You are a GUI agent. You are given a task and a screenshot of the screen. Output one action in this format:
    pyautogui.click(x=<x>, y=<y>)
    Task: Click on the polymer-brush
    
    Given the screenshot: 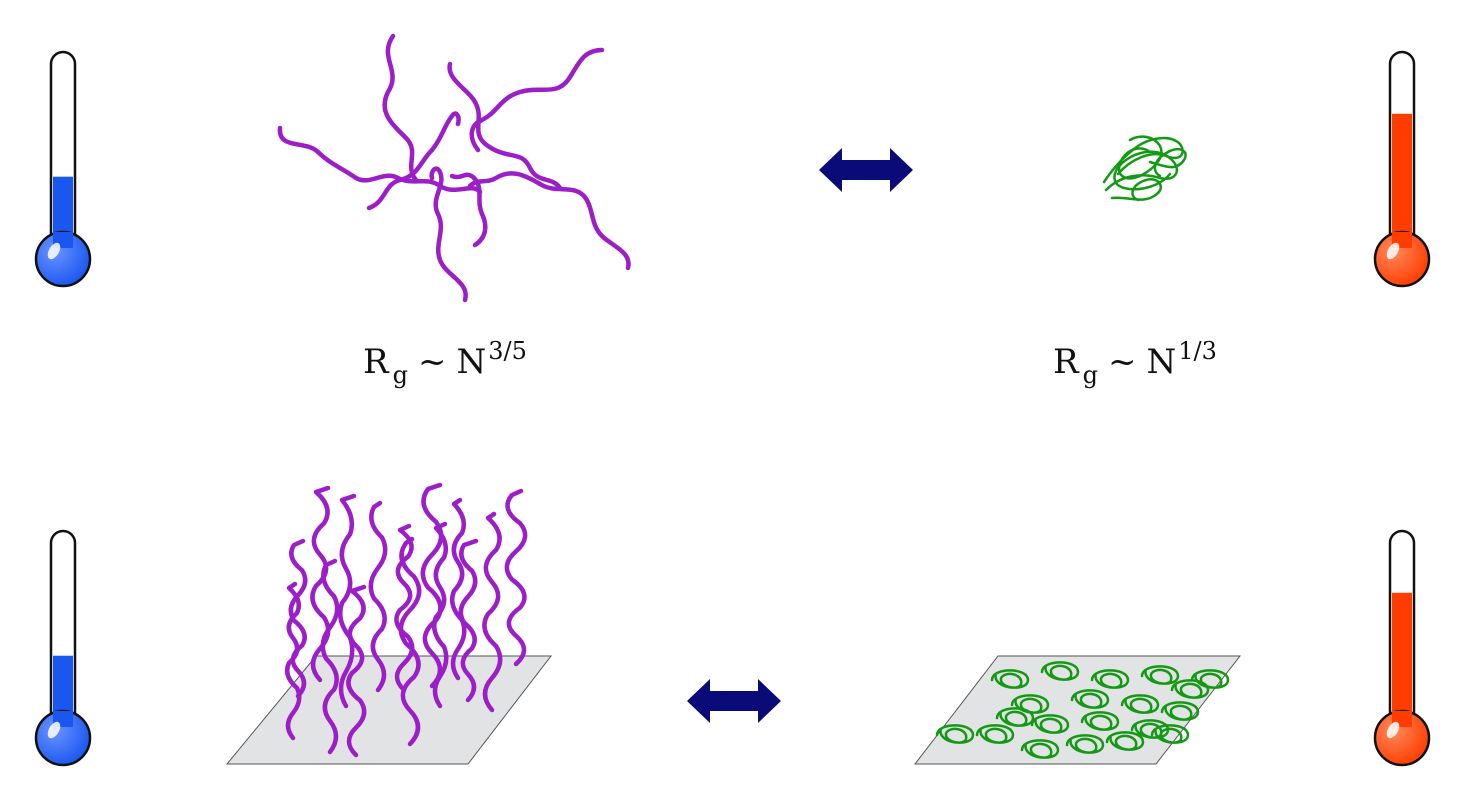 What is the action you would take?
    pyautogui.click(x=406, y=620)
    